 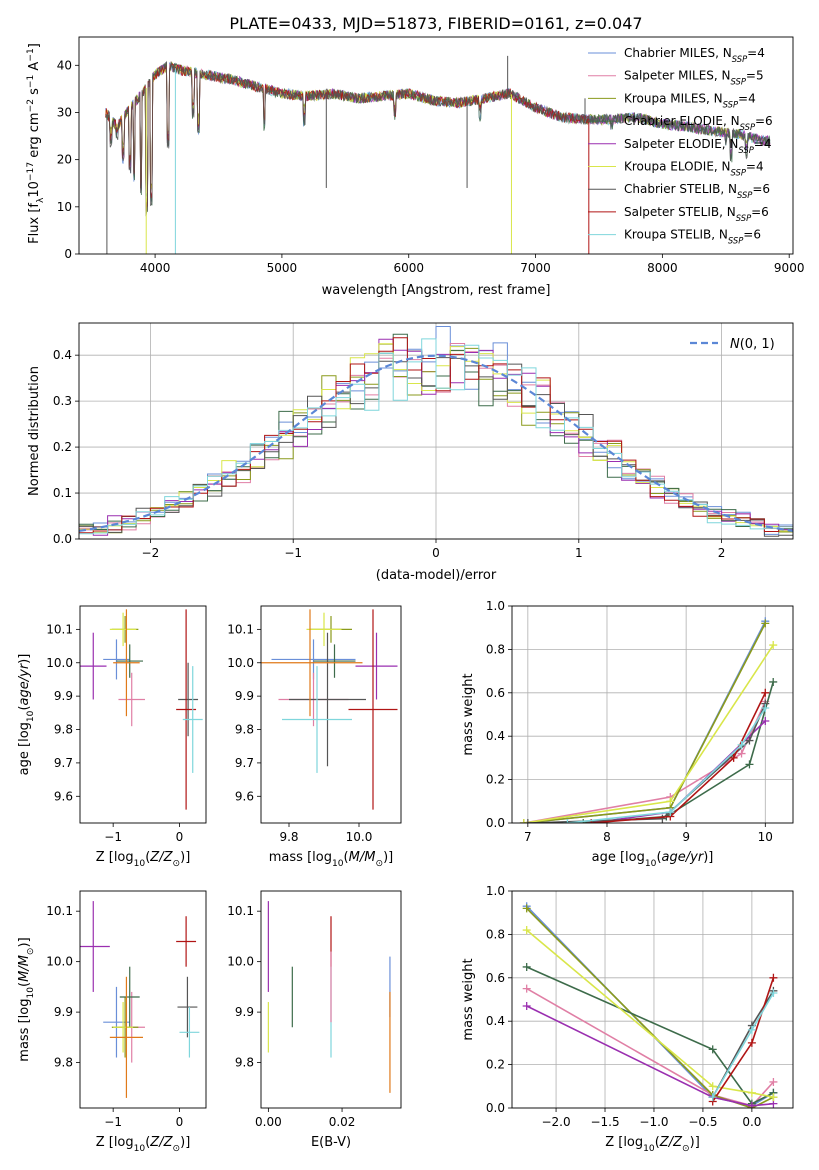 What do you see at coordinates (342, 1122) in the screenshot?
I see `x-tick-label: 0.02` at bounding box center [342, 1122].